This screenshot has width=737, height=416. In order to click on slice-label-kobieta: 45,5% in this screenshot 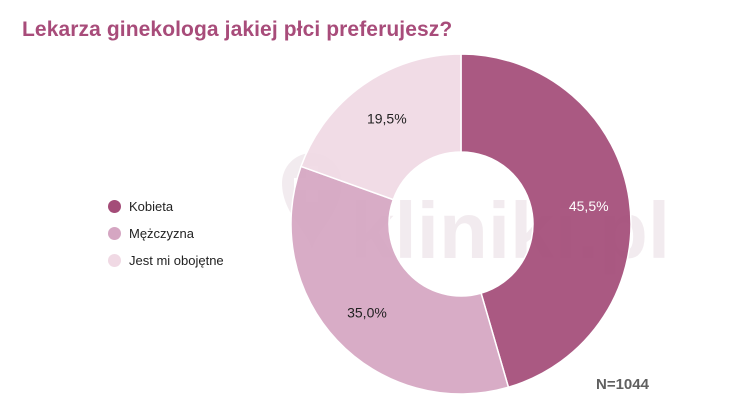, I will do `click(589, 206)`.